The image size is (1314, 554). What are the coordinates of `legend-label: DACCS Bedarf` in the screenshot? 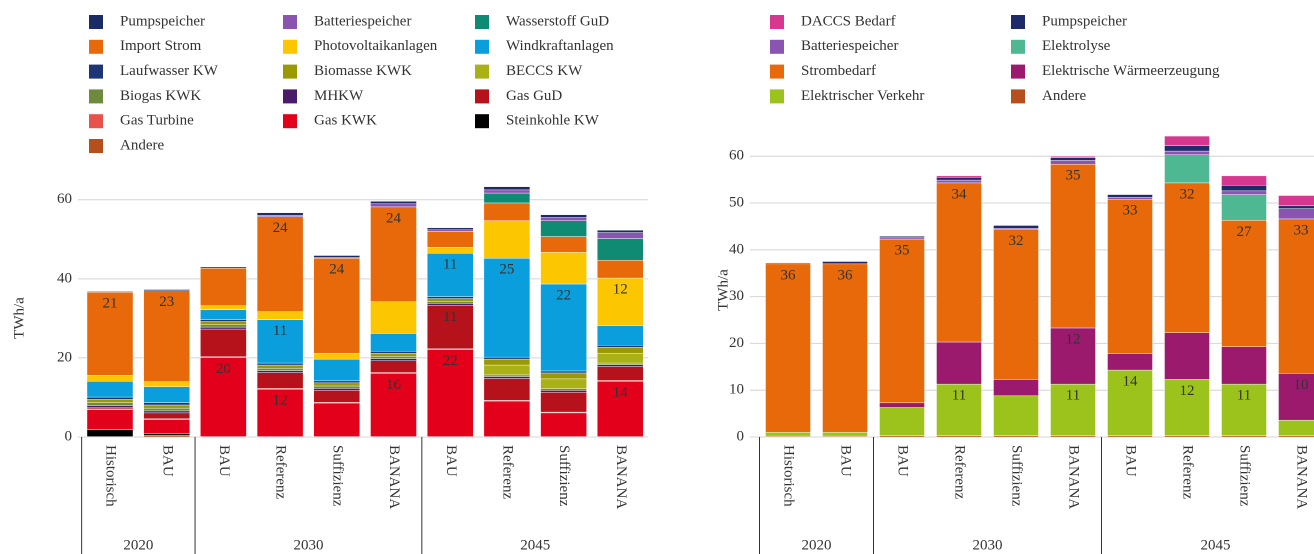 It's located at (848, 21).